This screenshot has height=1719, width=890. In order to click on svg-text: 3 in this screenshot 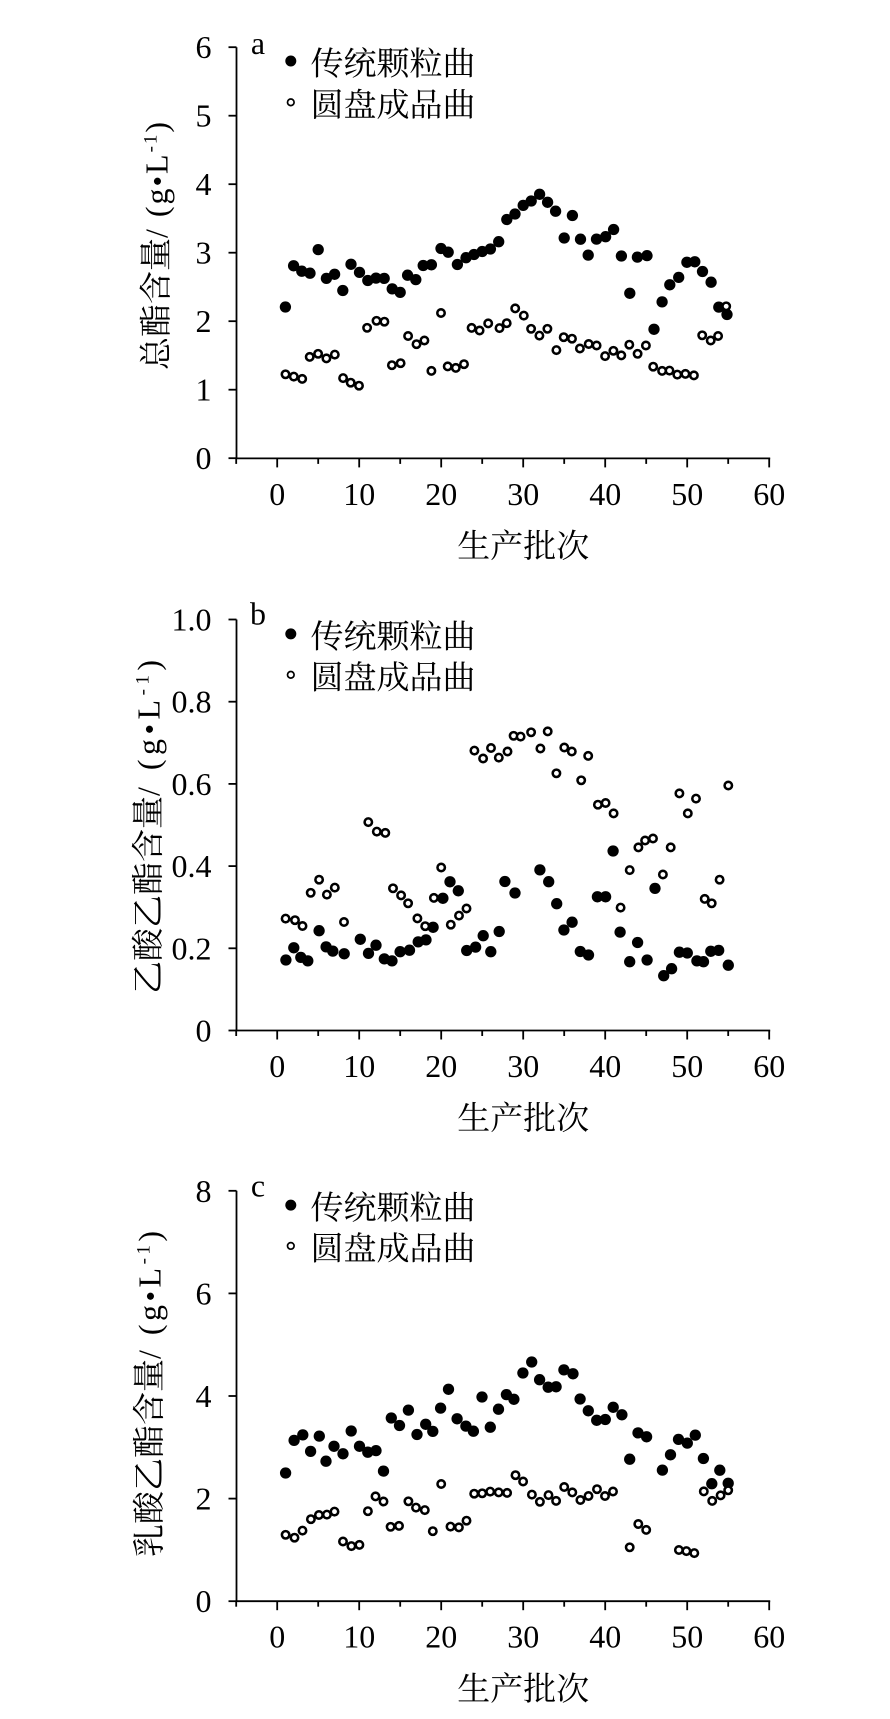, I will do `click(204, 253)`.